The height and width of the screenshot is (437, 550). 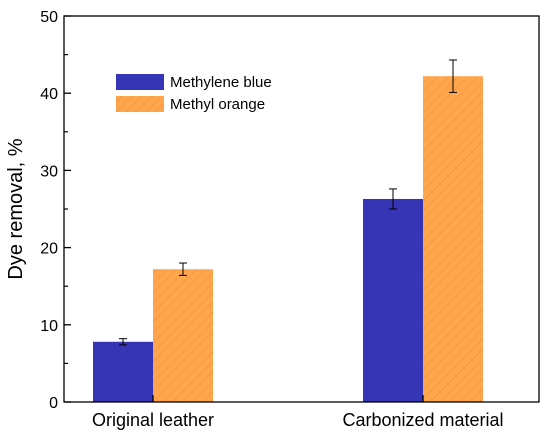 I want to click on y-tick-label: 0, so click(x=53, y=403).